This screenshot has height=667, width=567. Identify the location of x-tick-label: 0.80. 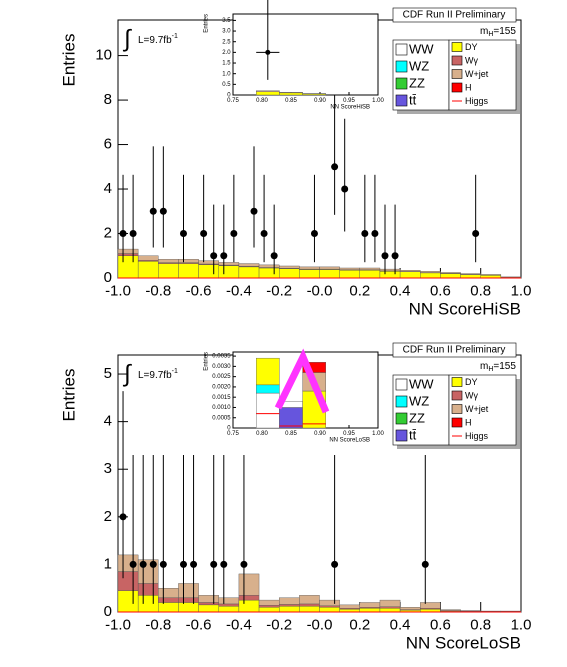
(262, 101).